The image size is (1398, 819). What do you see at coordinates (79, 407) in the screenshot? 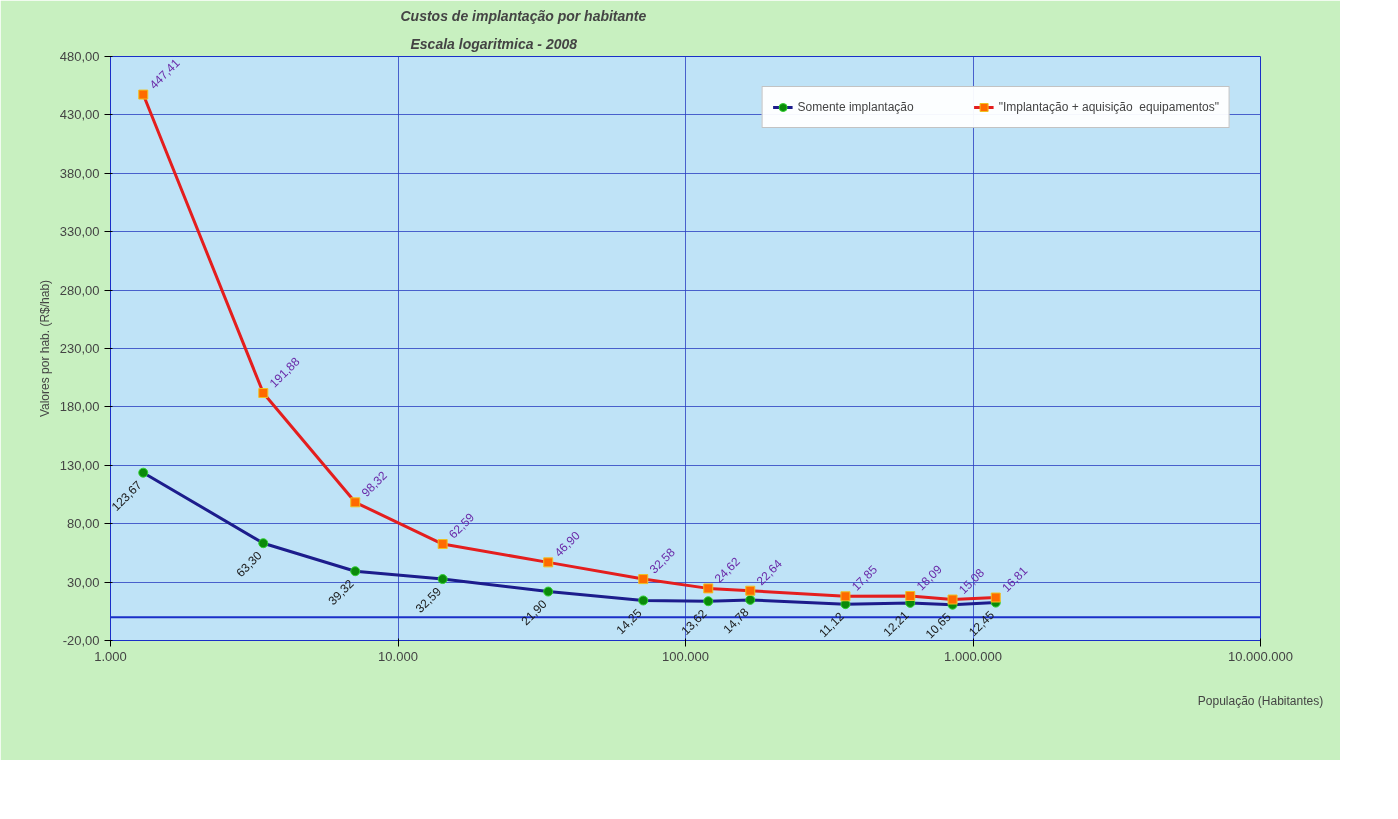
I see `y-tick-label: 180,00` at bounding box center [79, 407].